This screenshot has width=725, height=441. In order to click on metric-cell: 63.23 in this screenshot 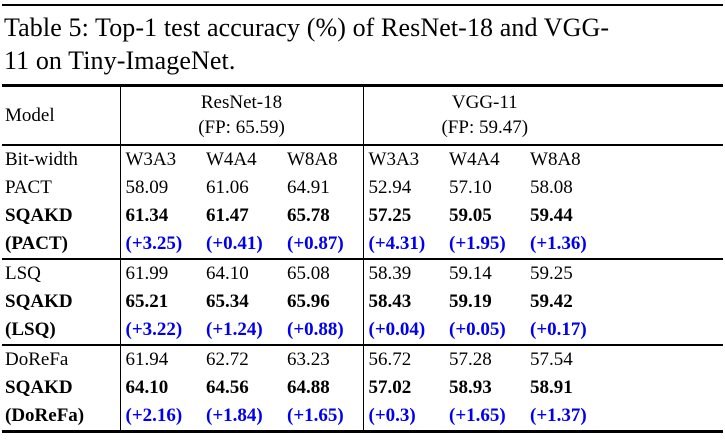, I will do `click(308, 359)`.